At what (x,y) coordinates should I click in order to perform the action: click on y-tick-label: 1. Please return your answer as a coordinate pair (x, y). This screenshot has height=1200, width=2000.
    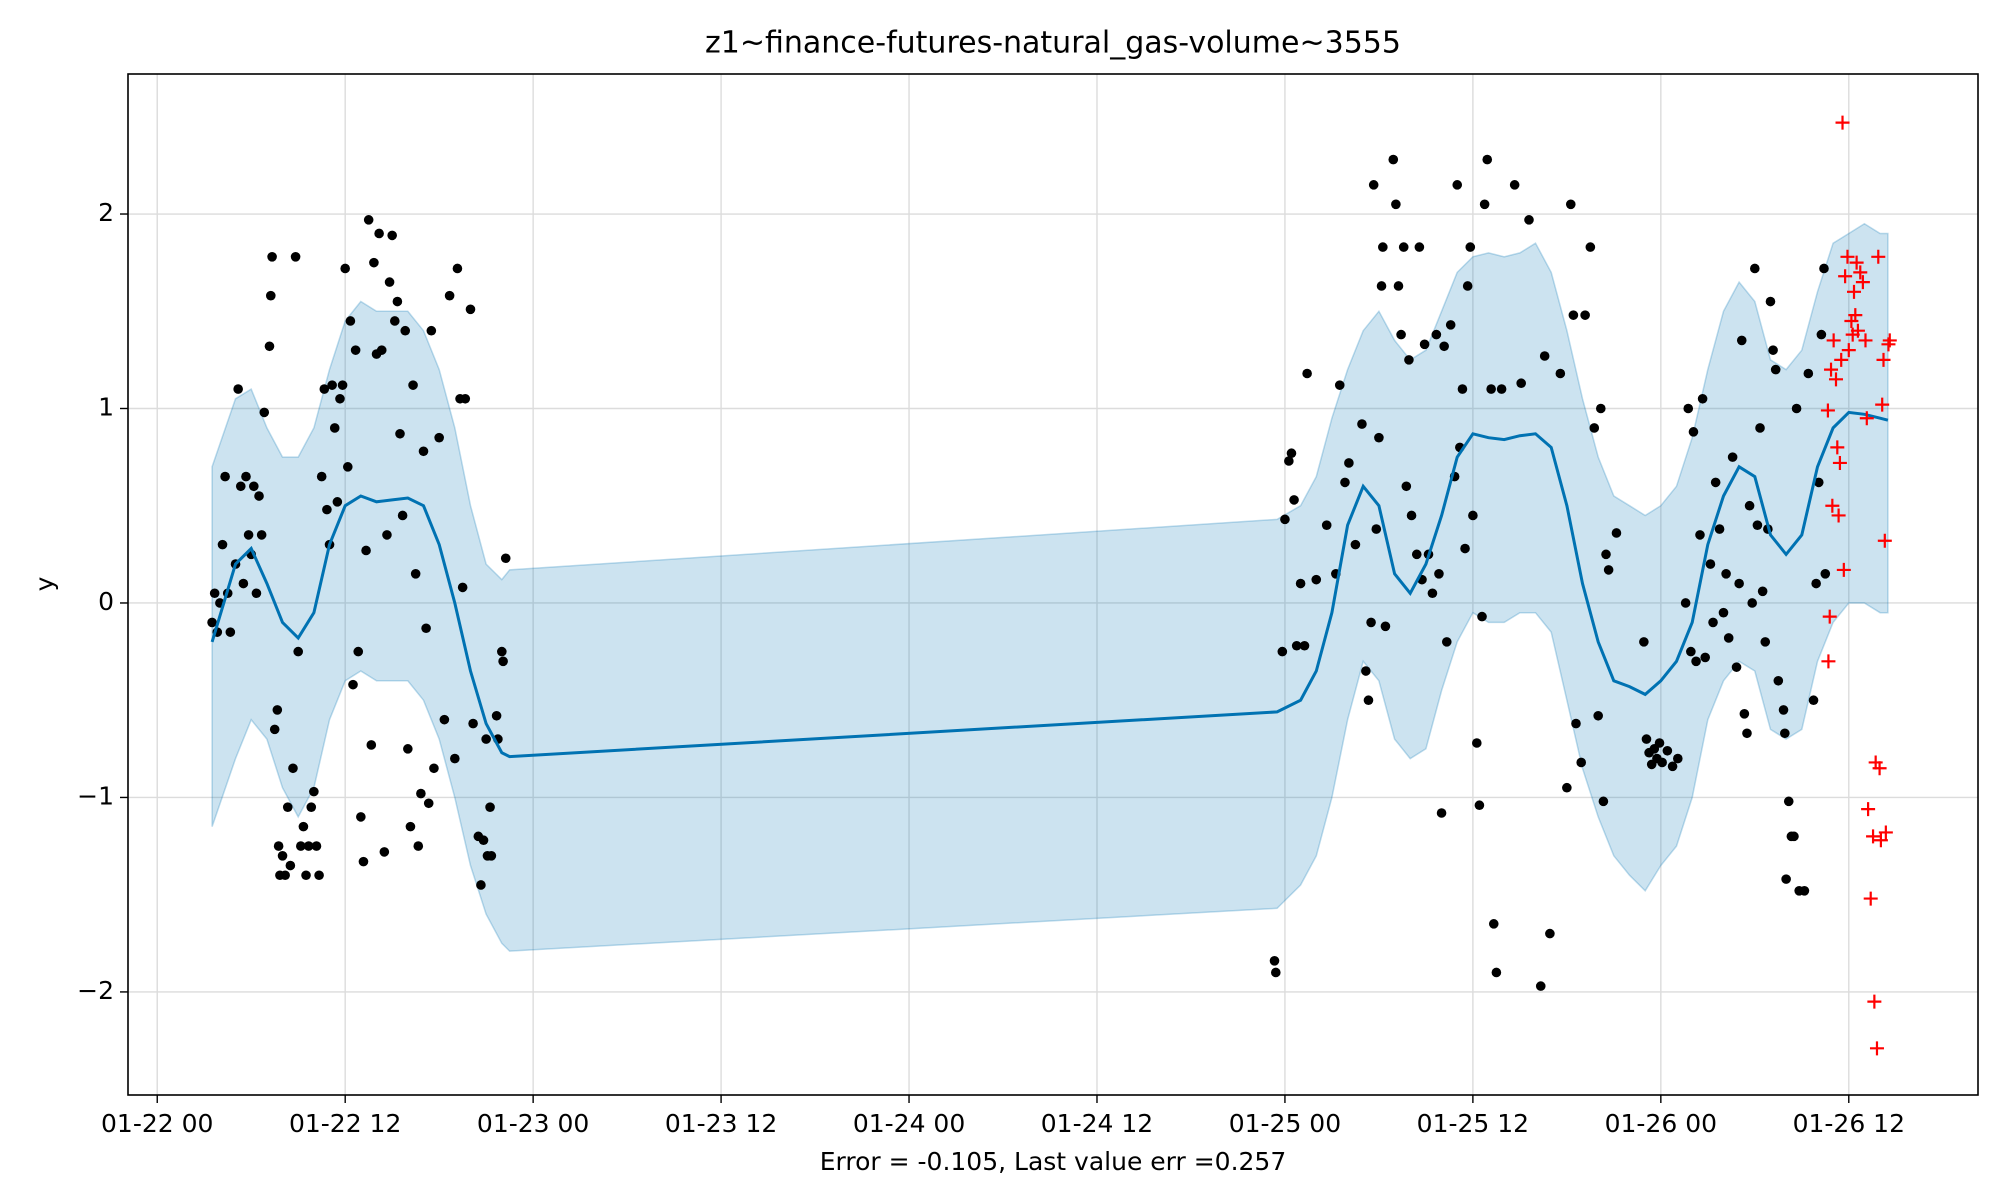
    Looking at the image, I should click on (106, 406).